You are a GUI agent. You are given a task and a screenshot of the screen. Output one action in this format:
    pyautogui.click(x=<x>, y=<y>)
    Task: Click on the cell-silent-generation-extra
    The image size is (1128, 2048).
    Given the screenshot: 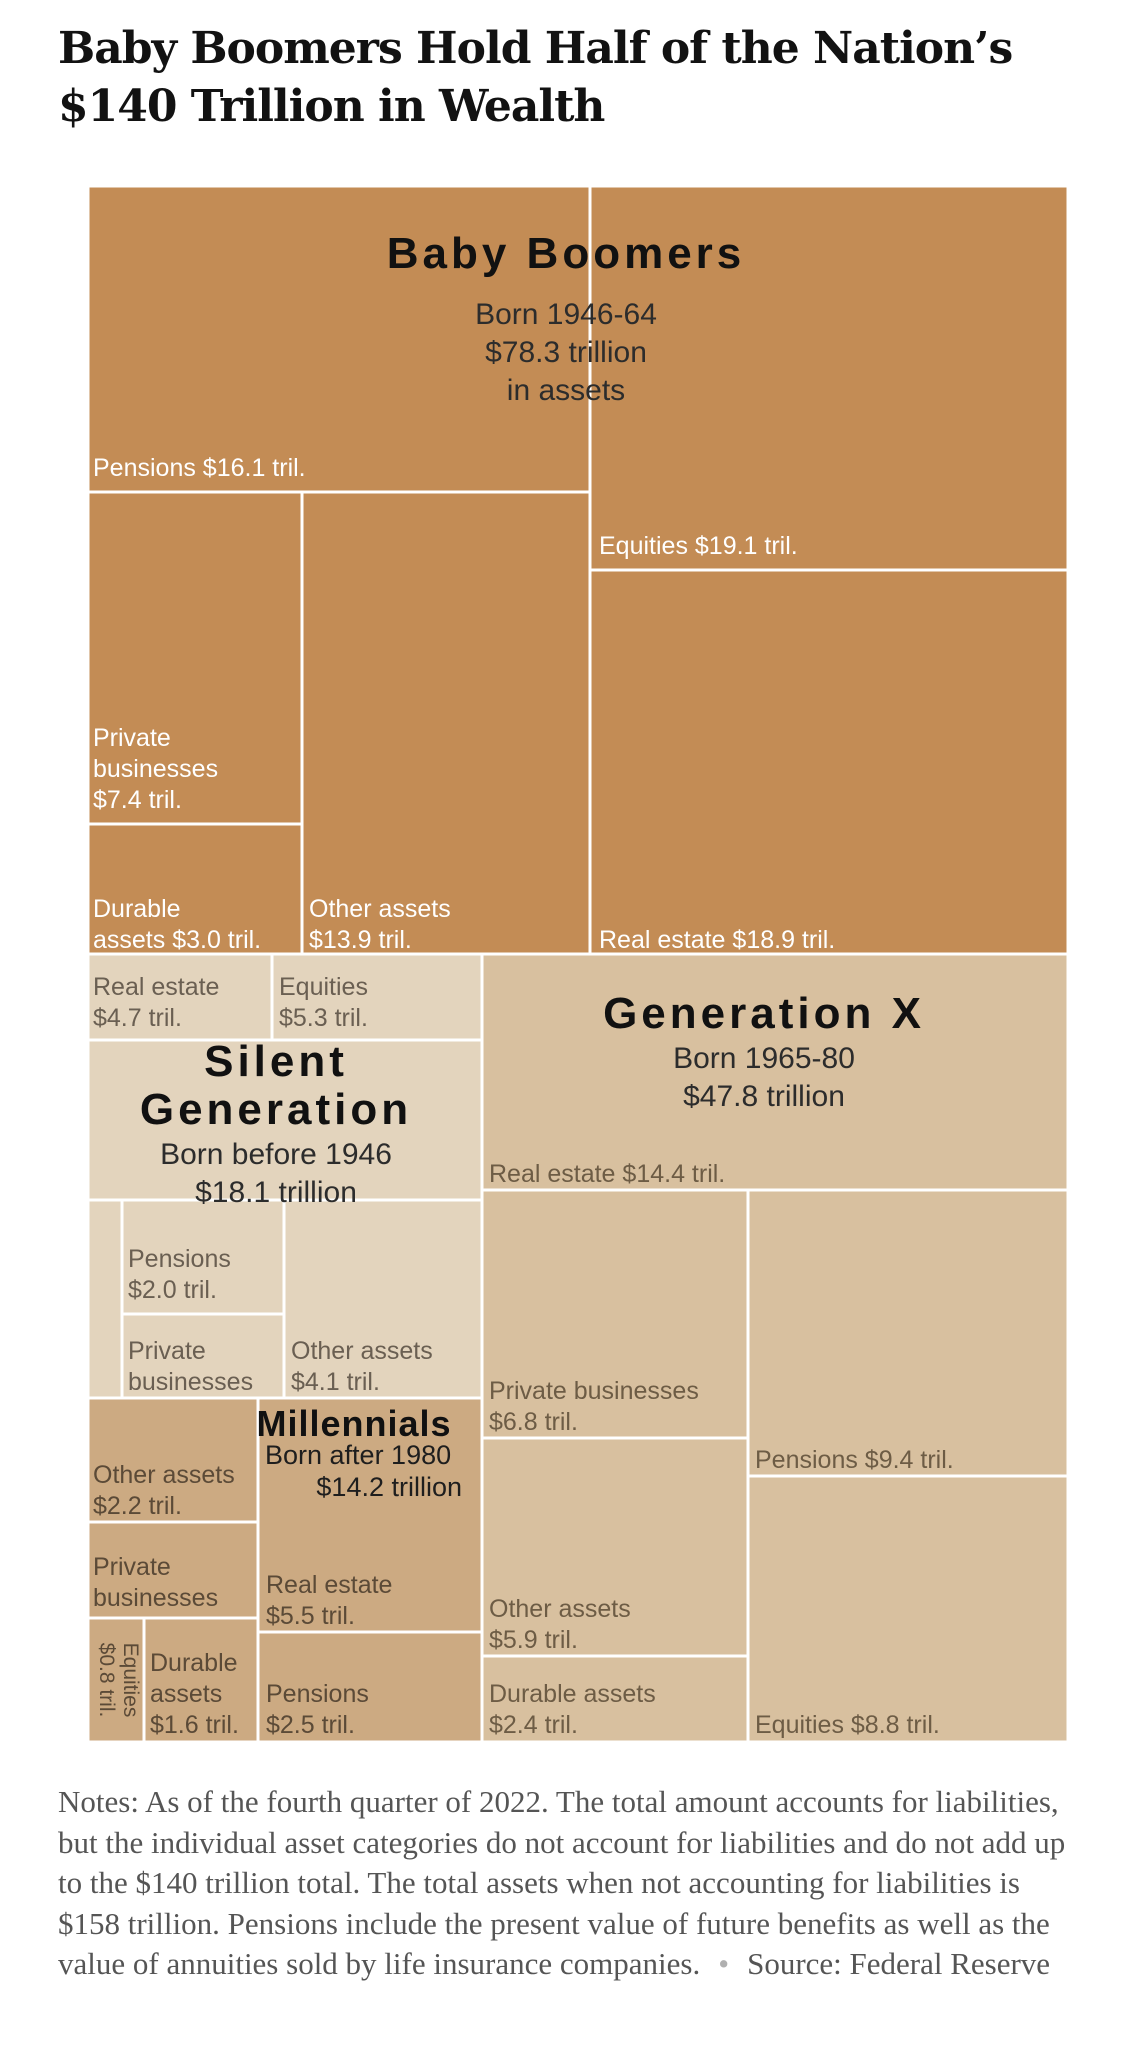 What is the action you would take?
    pyautogui.click(x=105, y=1299)
    